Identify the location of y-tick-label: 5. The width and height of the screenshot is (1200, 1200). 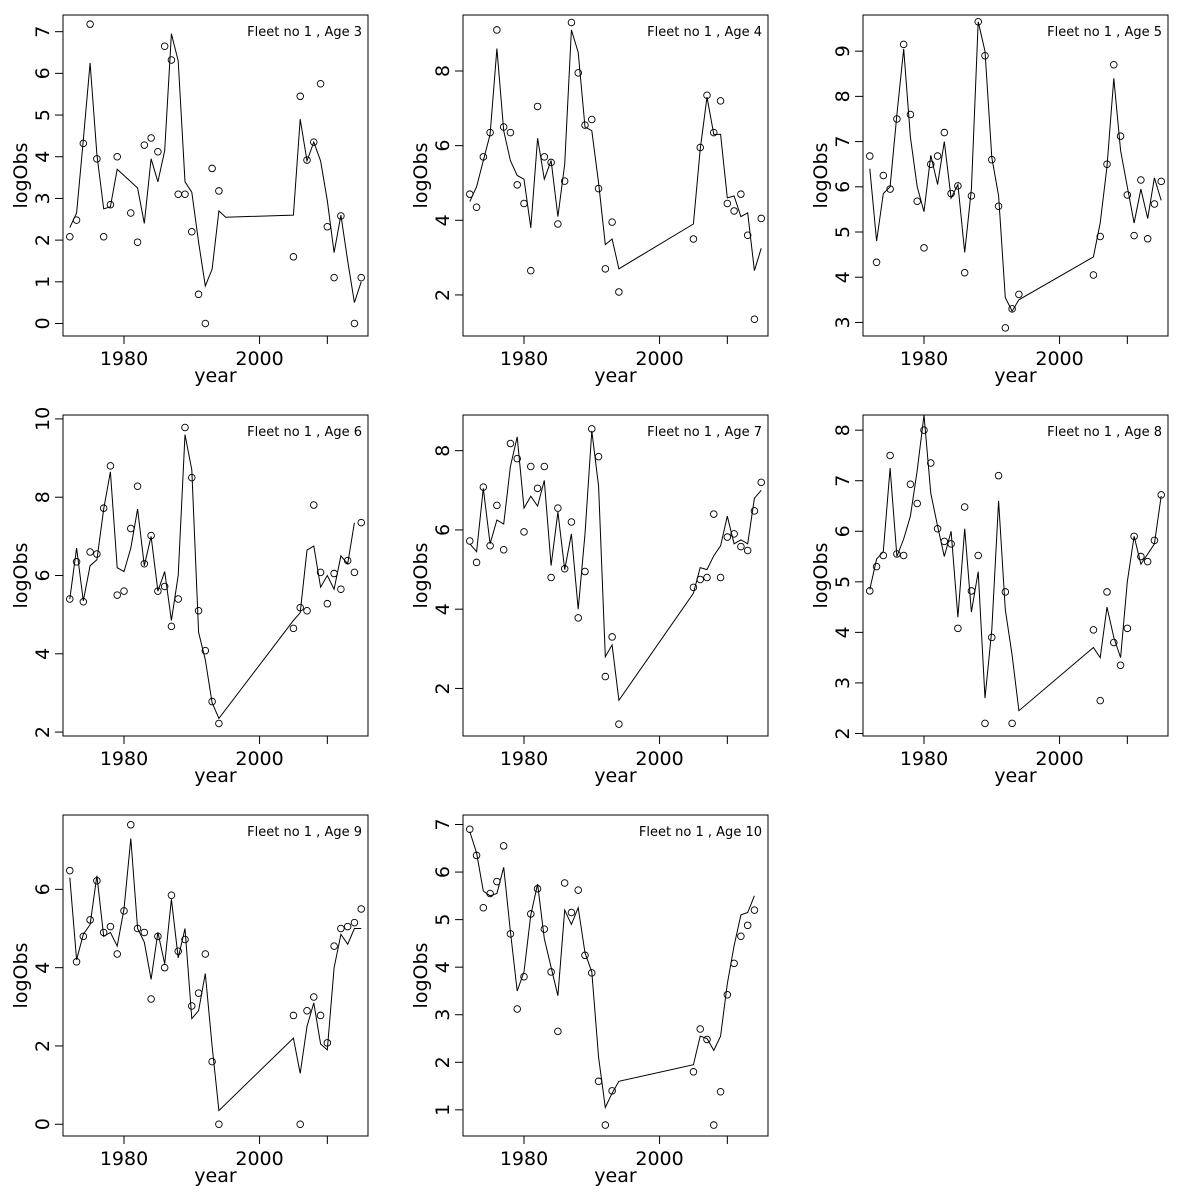
(43, 115).